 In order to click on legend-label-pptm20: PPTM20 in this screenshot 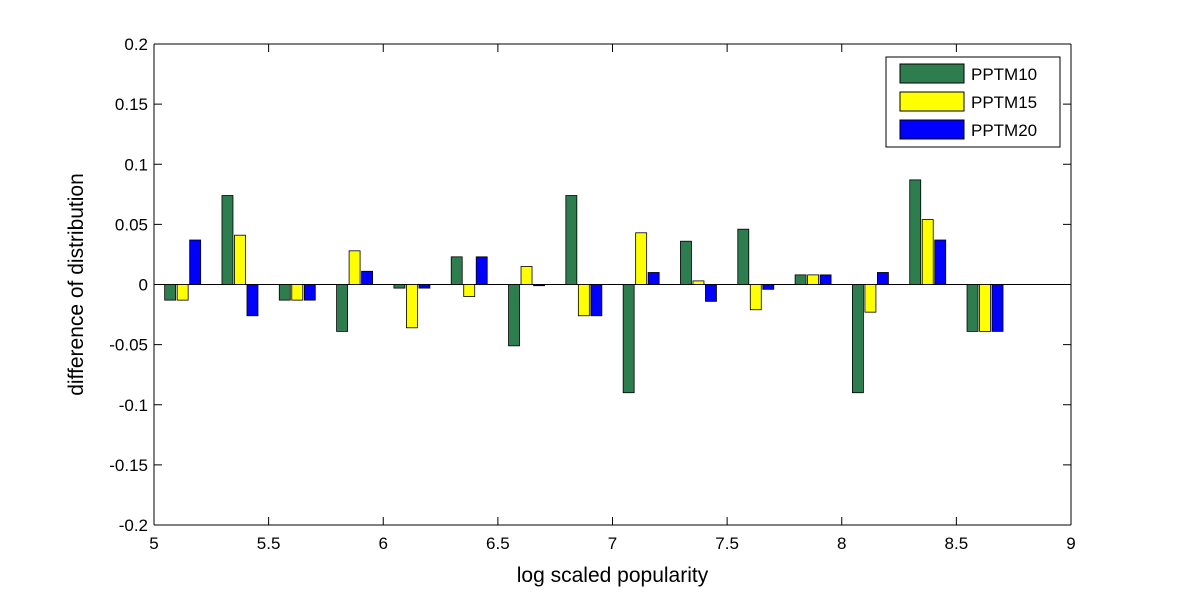, I will do `click(1004, 130)`.